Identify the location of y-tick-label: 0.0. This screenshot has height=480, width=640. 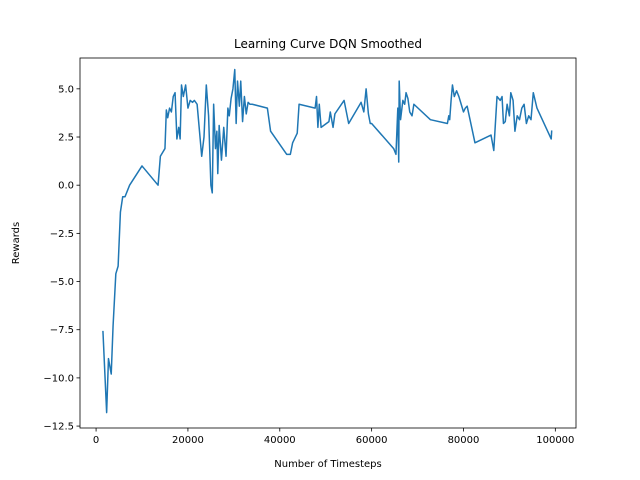
(66, 186).